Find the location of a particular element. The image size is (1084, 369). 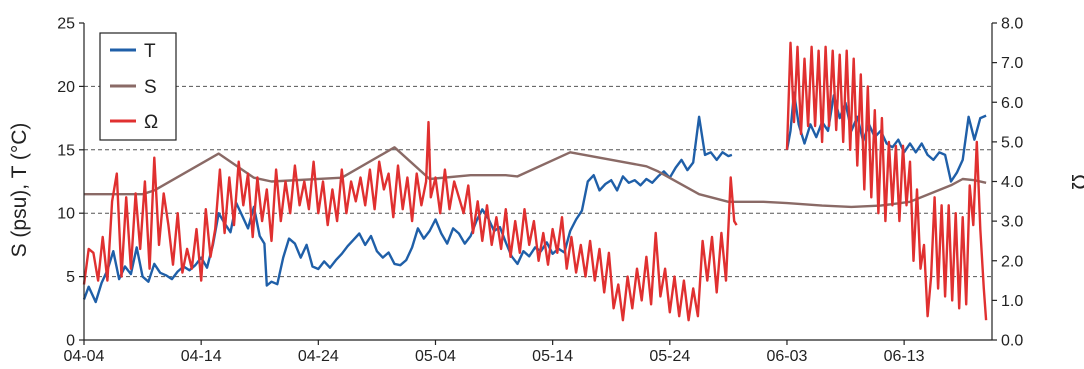

y-right-tick-label-3.0: 3.0 is located at coordinates (1012, 222).